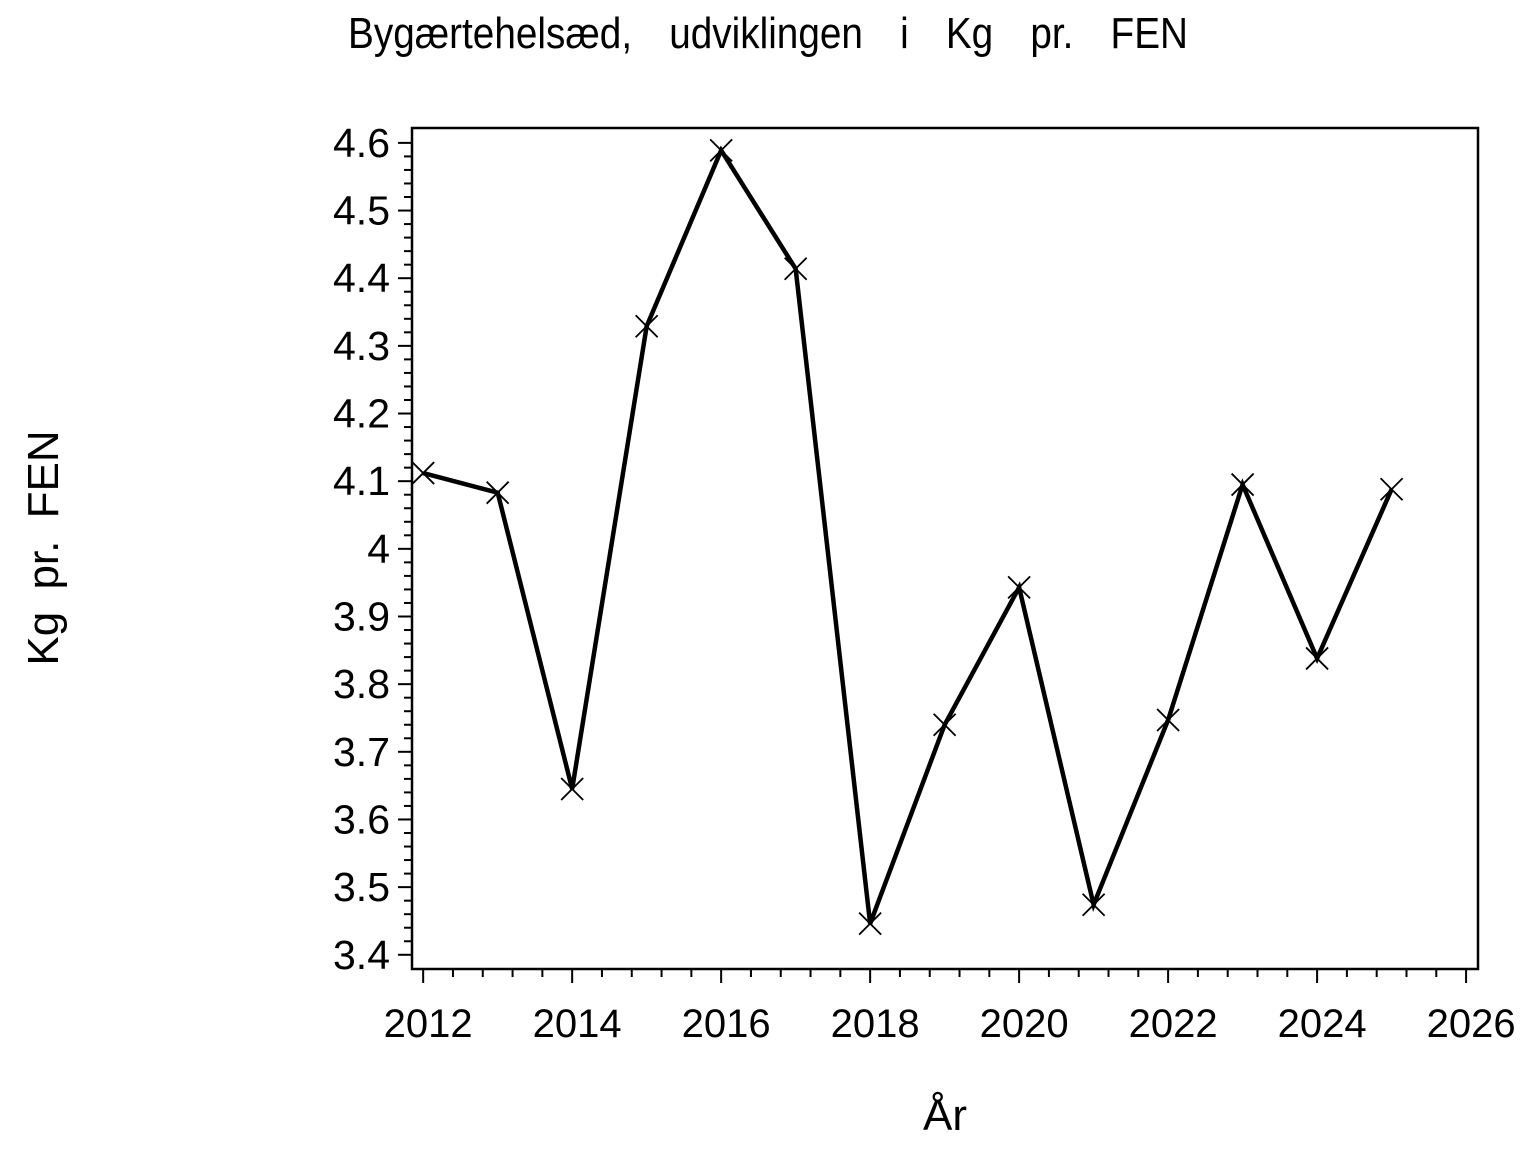  Describe the element at coordinates (950, 1024) in the screenshot. I see `x-tick-labels: 2012 2014 2016 2018 2020 2022 2024 2026` at that location.